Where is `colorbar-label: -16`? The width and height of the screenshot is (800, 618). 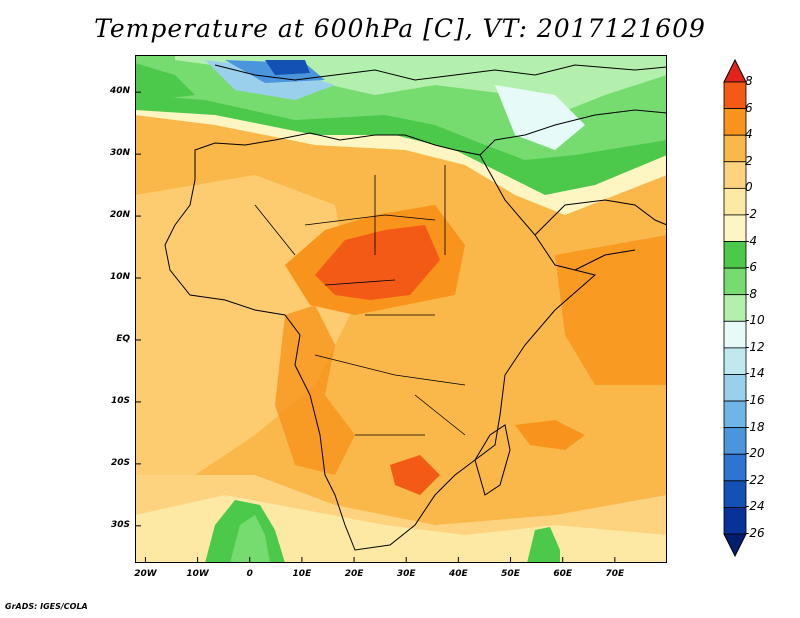
colorbar-label: -16 is located at coordinates (755, 400).